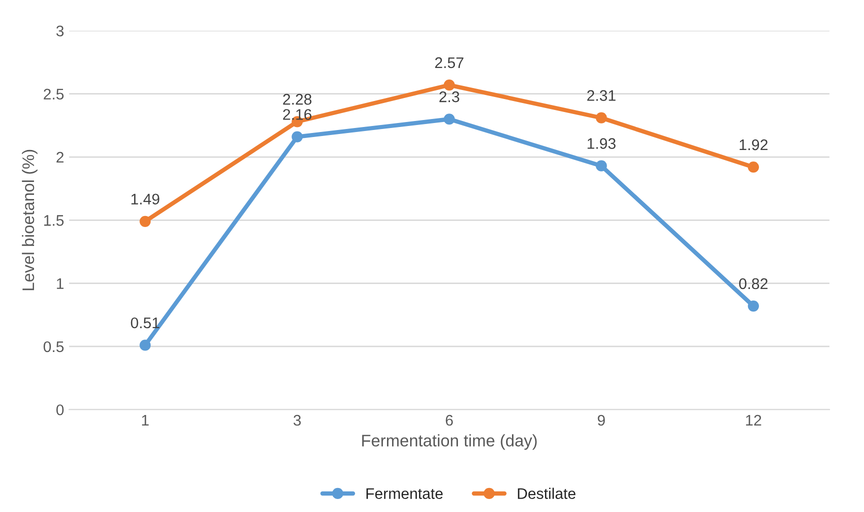 This screenshot has width=864, height=512. What do you see at coordinates (404, 493) in the screenshot?
I see `legend-label: Fermentate` at bounding box center [404, 493].